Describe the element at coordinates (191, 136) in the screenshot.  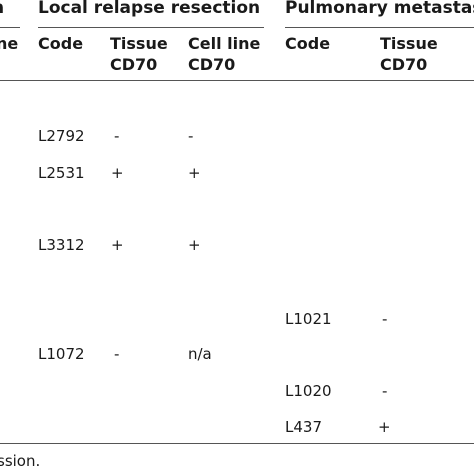
I see `table-cell-cellline-local: -` at that location.